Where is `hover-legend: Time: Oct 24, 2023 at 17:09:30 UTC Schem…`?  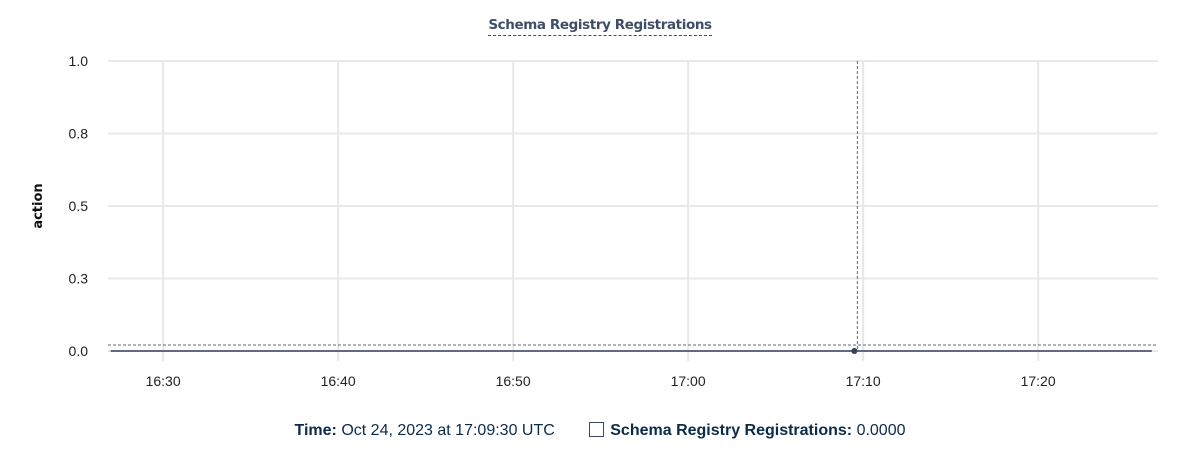
hover-legend: Time: Oct 24, 2023 at 17:09:30 UTC Schem… is located at coordinates (600, 431).